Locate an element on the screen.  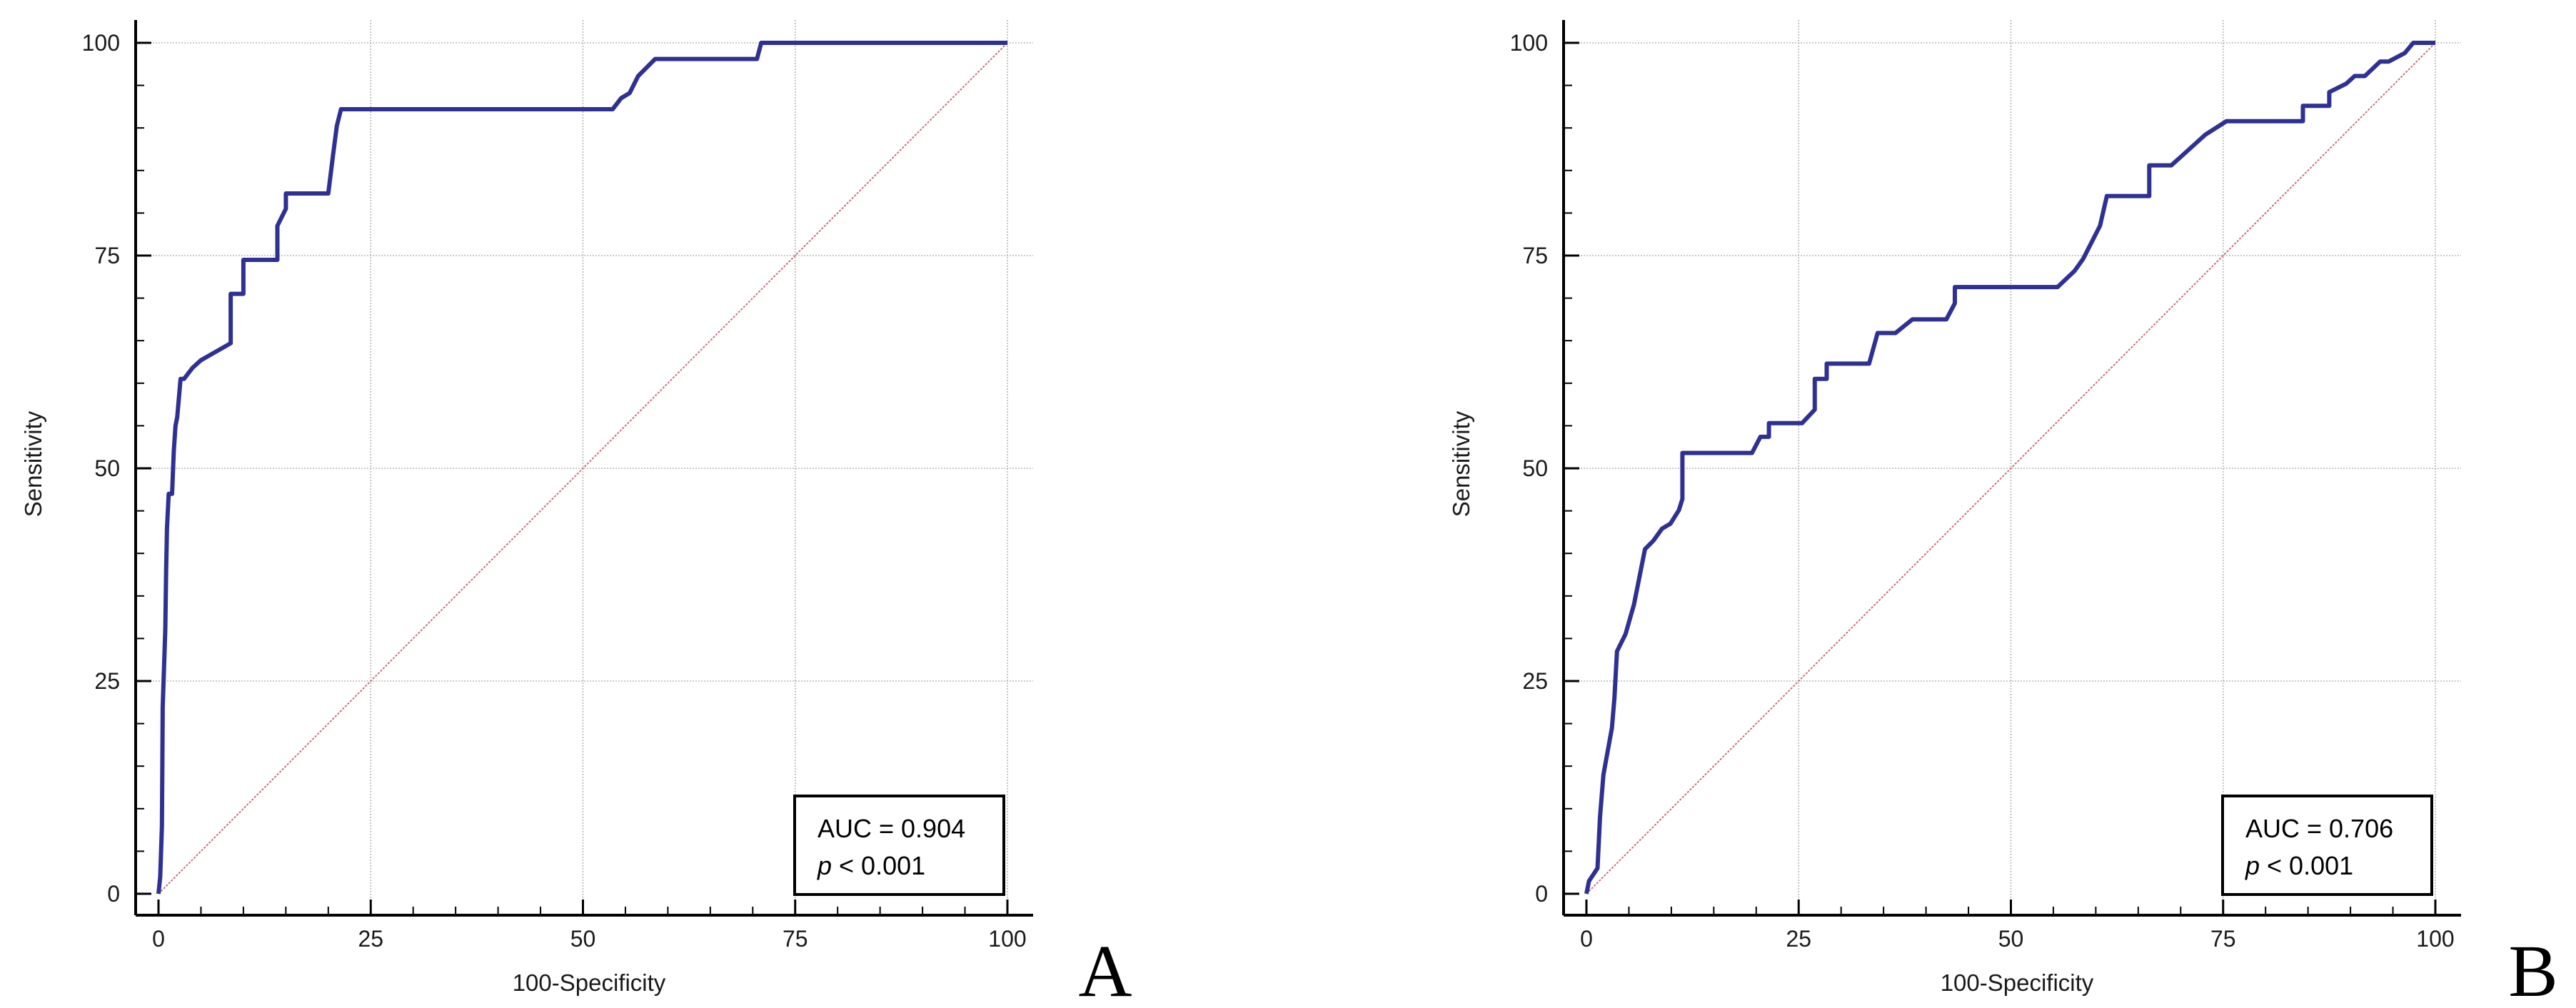
auc-value: AUC = 0.706 is located at coordinates (2319, 828).